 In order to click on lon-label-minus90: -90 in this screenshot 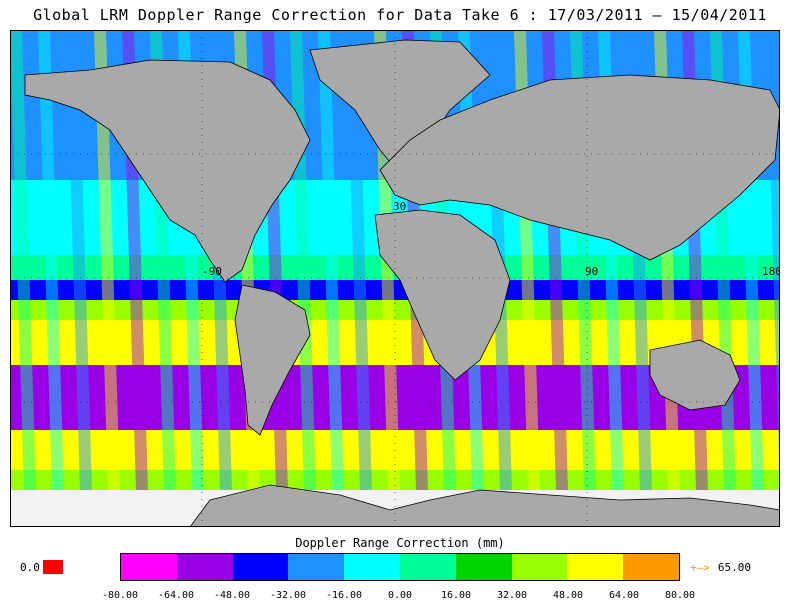, I will do `click(212, 271)`.